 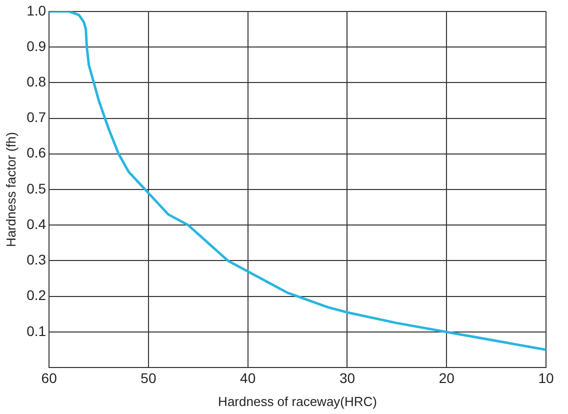 What do you see at coordinates (36, 224) in the screenshot?
I see `y-tick-label: 0.4` at bounding box center [36, 224].